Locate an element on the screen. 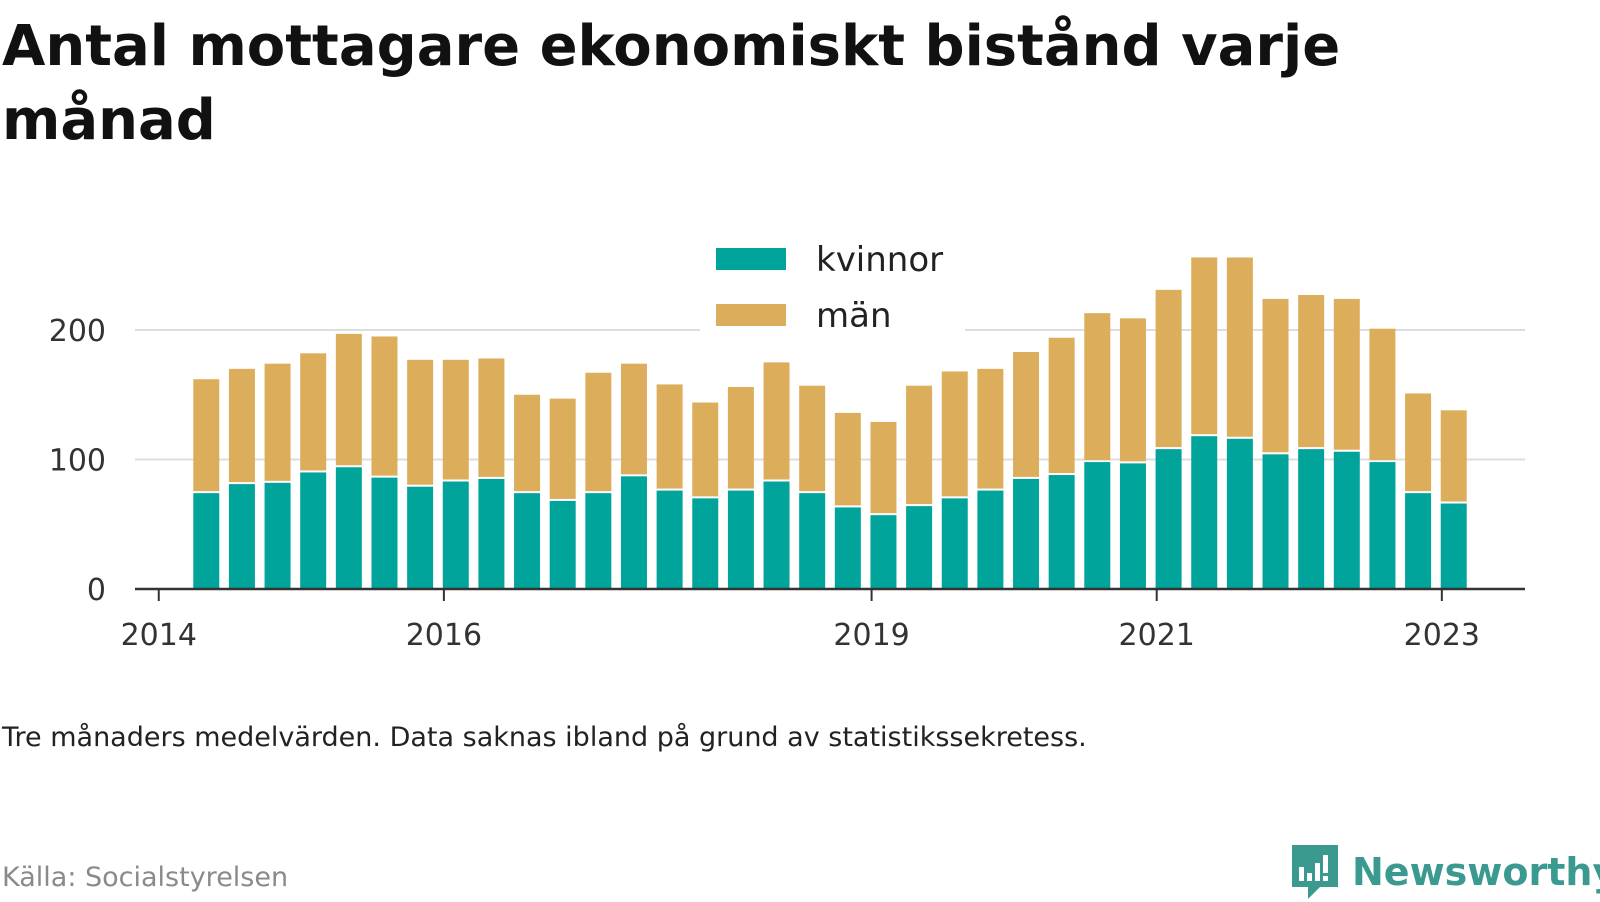  x-tick-label: 2023 is located at coordinates (1442, 635).